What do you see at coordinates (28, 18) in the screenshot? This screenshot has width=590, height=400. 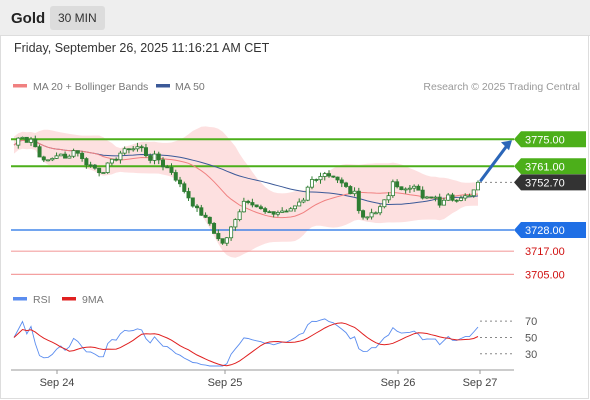 I see `symbol-title: Gold` at bounding box center [28, 18].